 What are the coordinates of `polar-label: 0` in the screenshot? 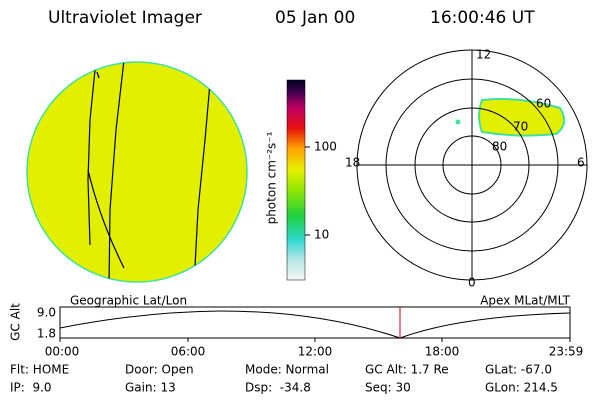 It's located at (472, 283).